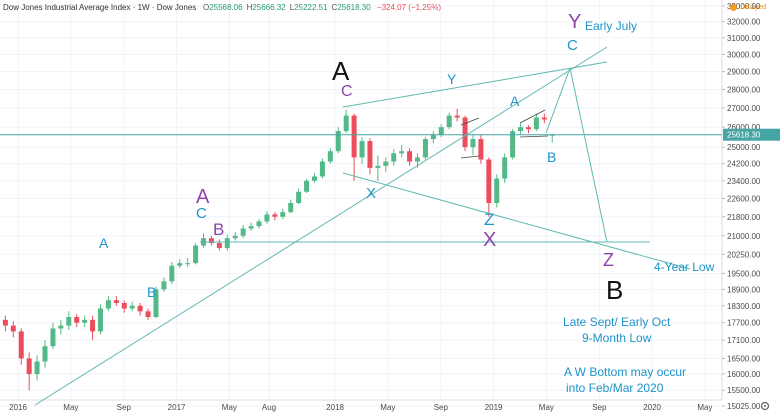 Image resolution: width=780 pixels, height=413 pixels. I want to click on wedge-line, so click(470, 121).